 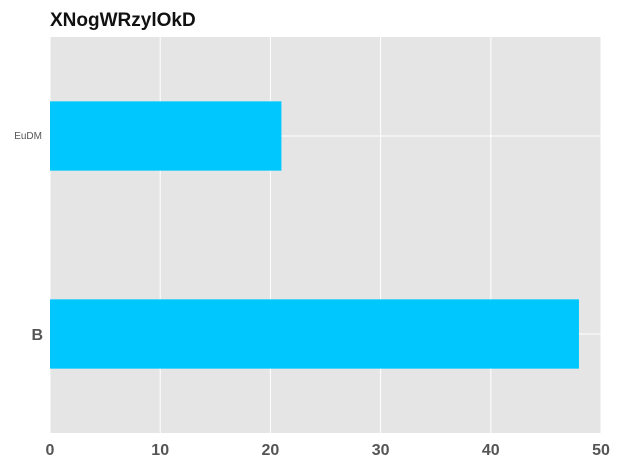 What do you see at coordinates (314, 334) in the screenshot?
I see `bar-b` at bounding box center [314, 334].